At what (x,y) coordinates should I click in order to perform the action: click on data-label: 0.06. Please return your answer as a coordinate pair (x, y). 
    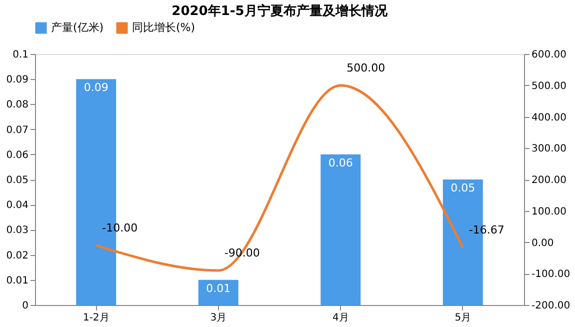
    Looking at the image, I should click on (340, 163).